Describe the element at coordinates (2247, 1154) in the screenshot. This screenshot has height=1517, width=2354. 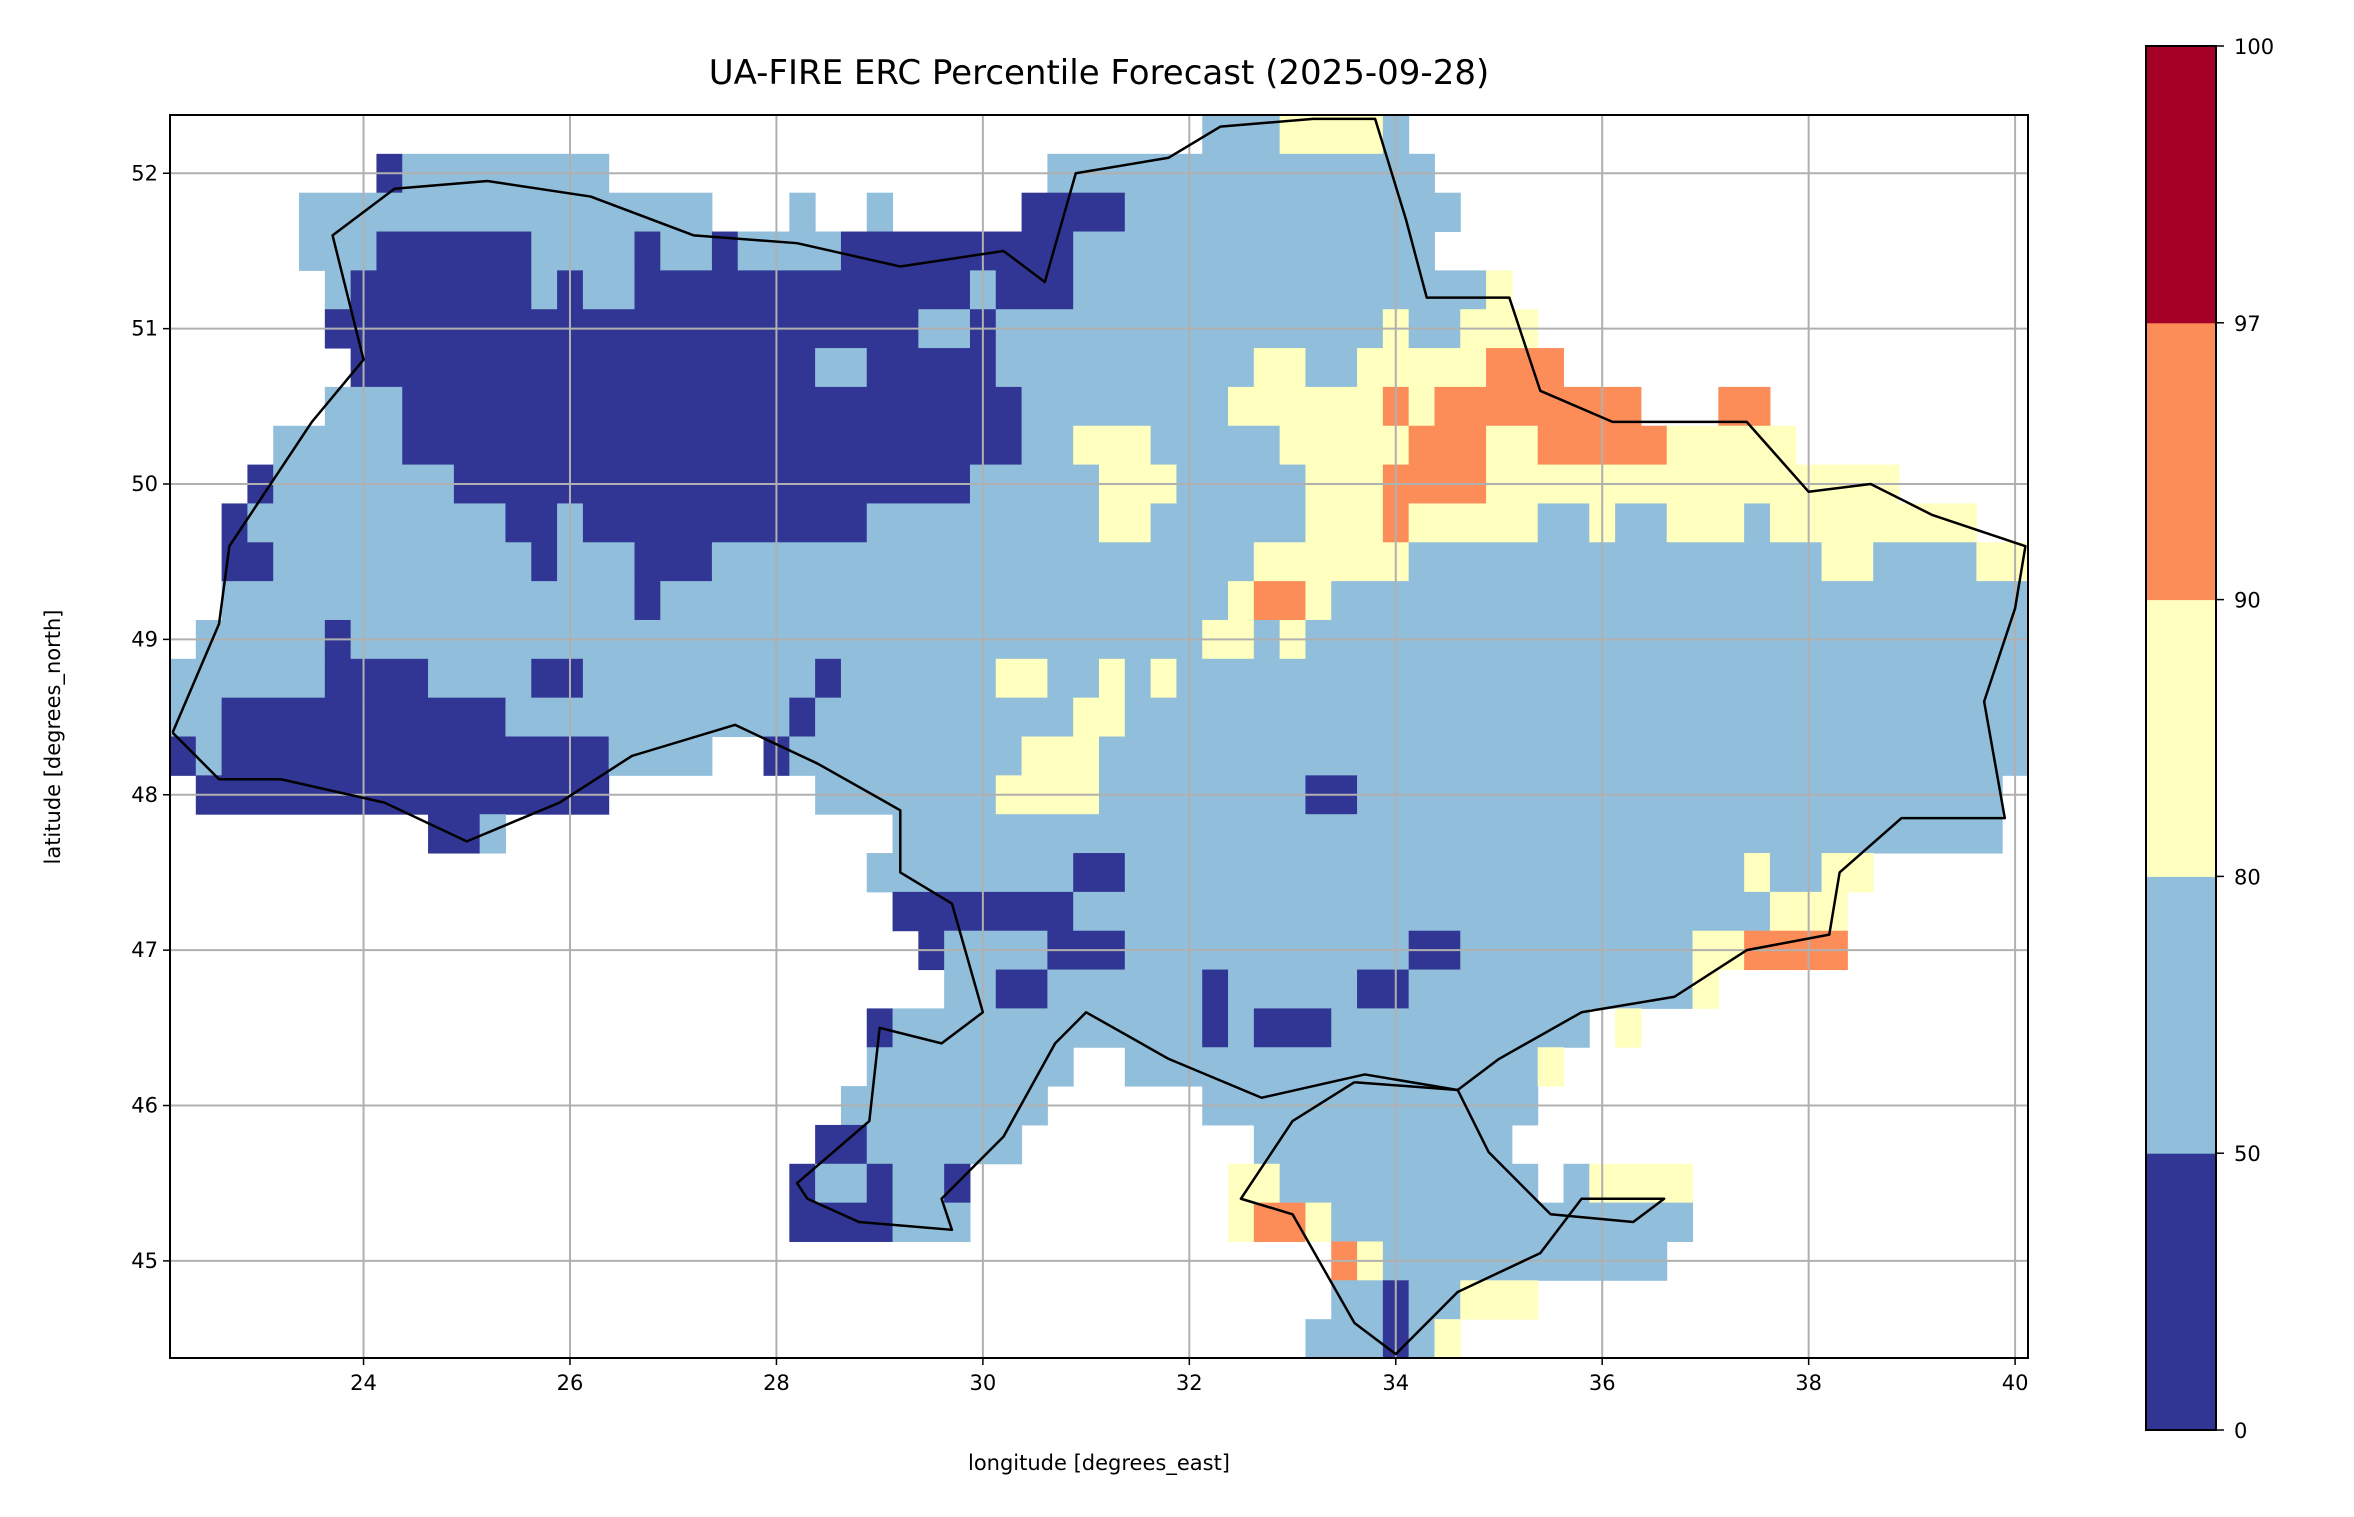
I see `colorbar-tick-label: 50` at that location.